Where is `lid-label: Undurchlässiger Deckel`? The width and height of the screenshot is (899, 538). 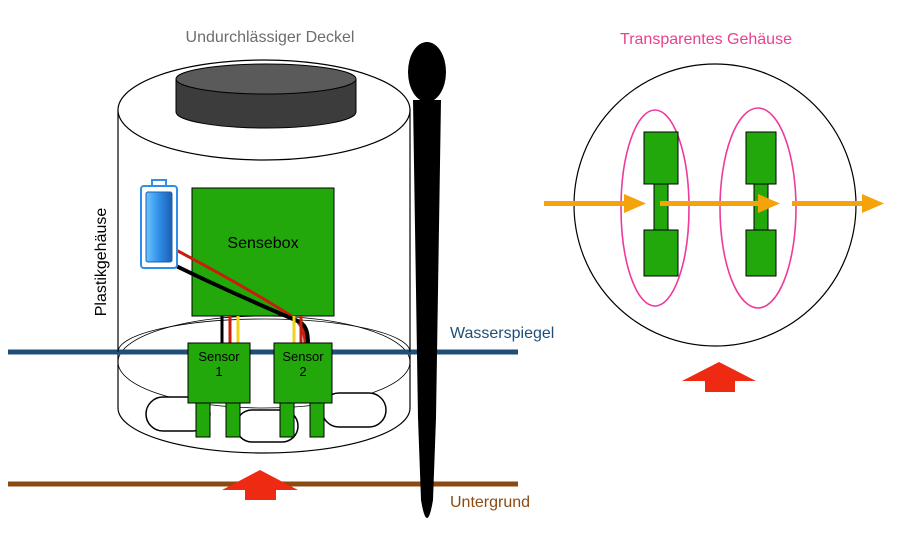 lid-label: Undurchlässiger Deckel is located at coordinates (270, 37).